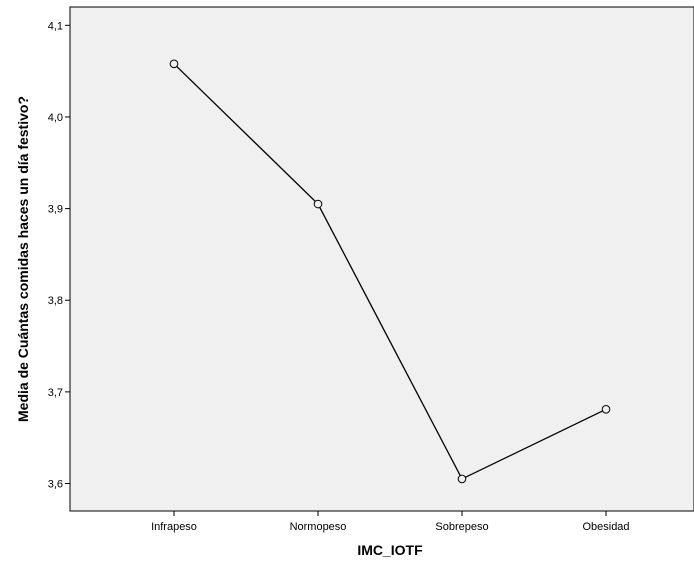 The height and width of the screenshot is (561, 694). I want to click on x-tick-label: Normopeso, so click(318, 527).